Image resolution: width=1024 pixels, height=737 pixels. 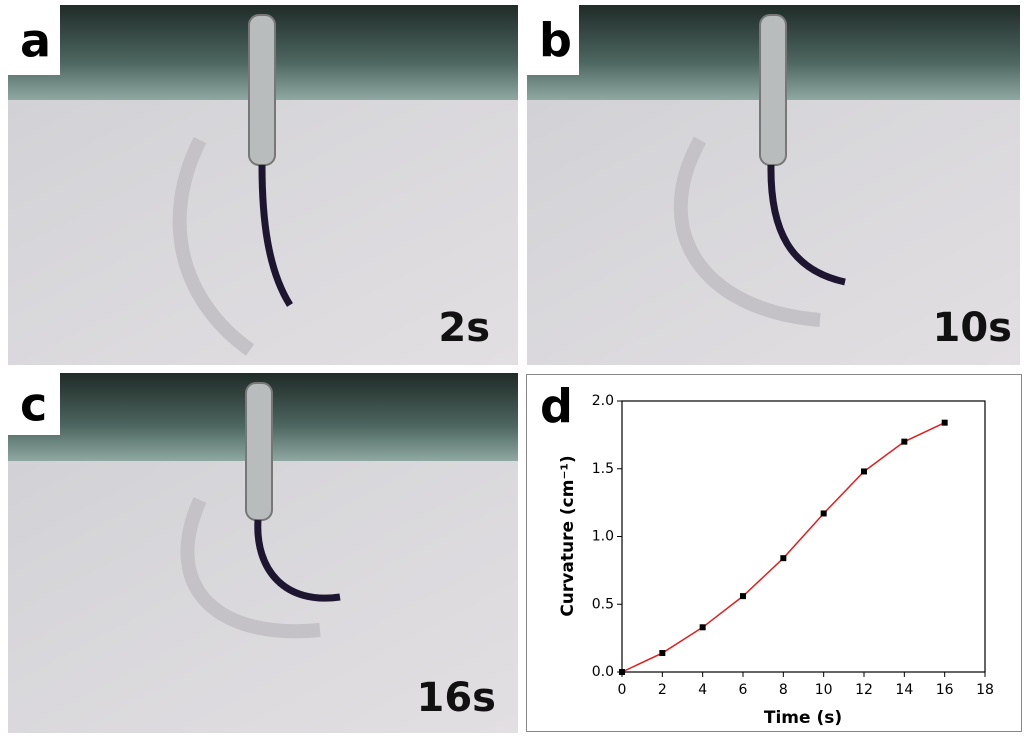 I want to click on x-tick-label: 10, so click(x=824, y=690).